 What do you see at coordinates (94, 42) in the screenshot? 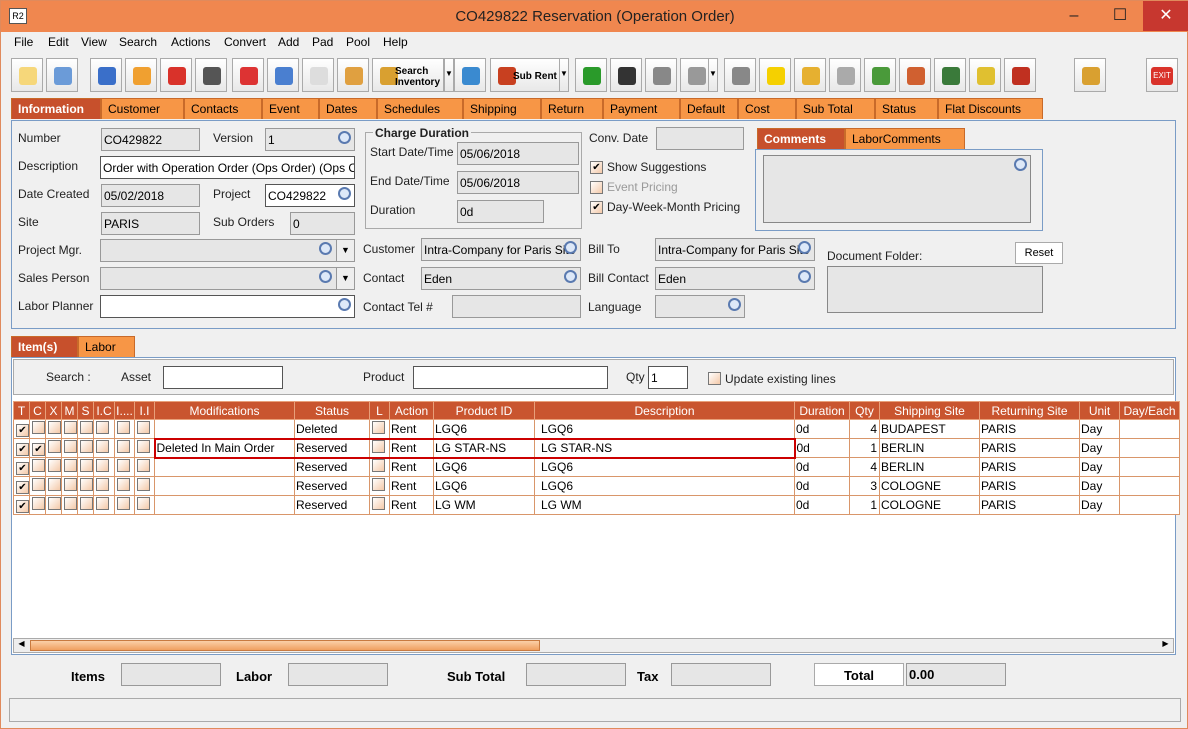
I see `menu-view: View` at bounding box center [94, 42].